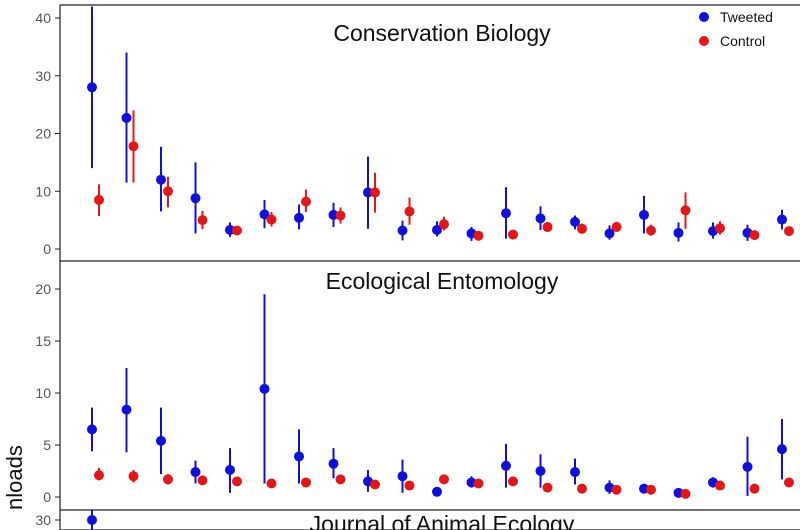  Describe the element at coordinates (736, 29) in the screenshot. I see `legend: Tweeted Control` at that location.